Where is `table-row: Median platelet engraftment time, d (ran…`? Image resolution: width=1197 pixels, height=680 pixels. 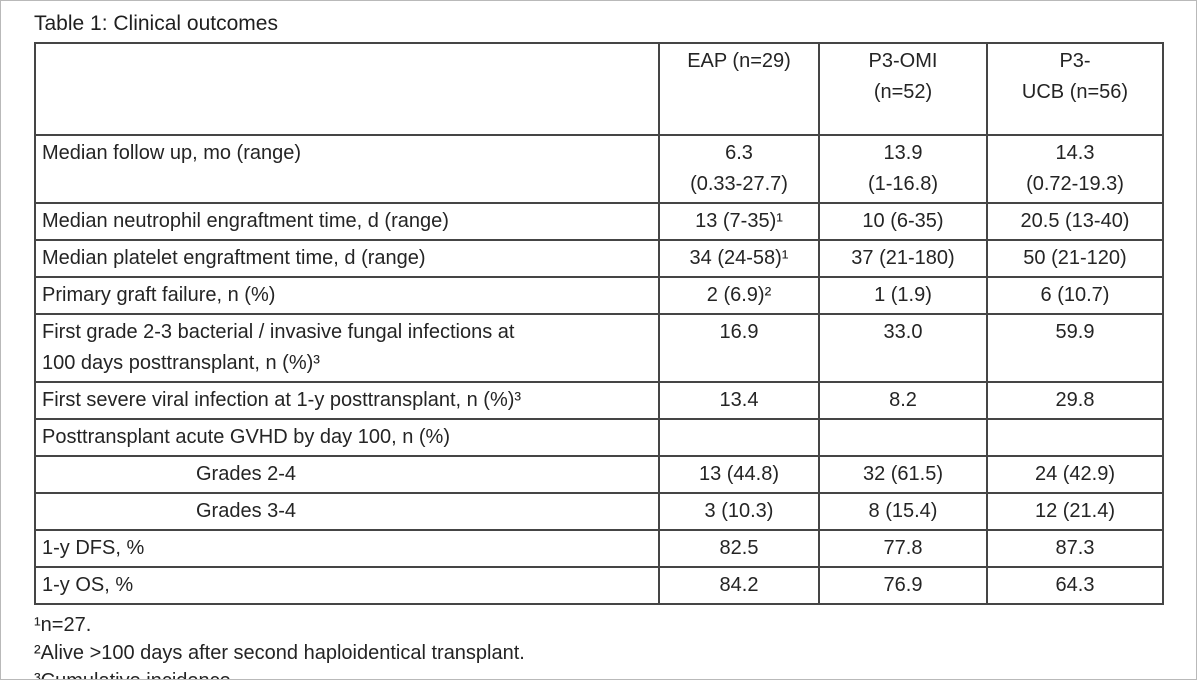
table-row: Median platelet engraftment time, d (ran… is located at coordinates (599, 259).